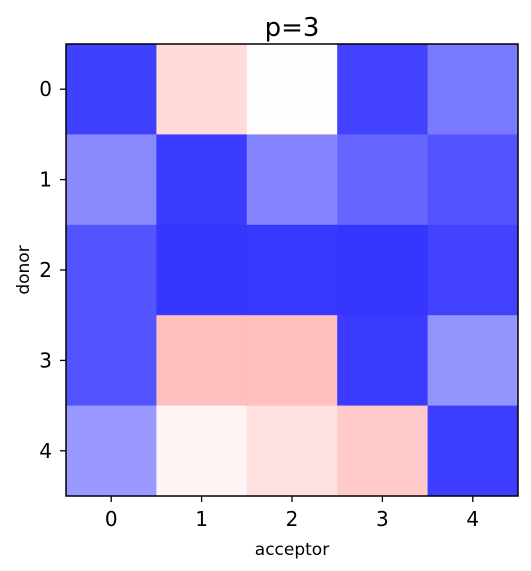 Image resolution: width=531 pixels, height=571 pixels. What do you see at coordinates (202, 361) in the screenshot?
I see `heatmap-cell-r3-c1` at bounding box center [202, 361].